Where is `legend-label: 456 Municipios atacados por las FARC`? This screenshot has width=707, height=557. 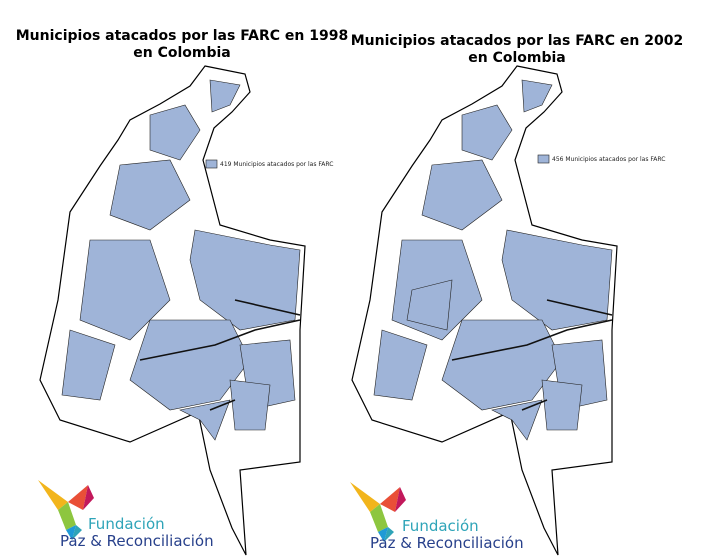
legend-label: 456 Municipios atacados por las FARC is located at coordinates (608, 159).